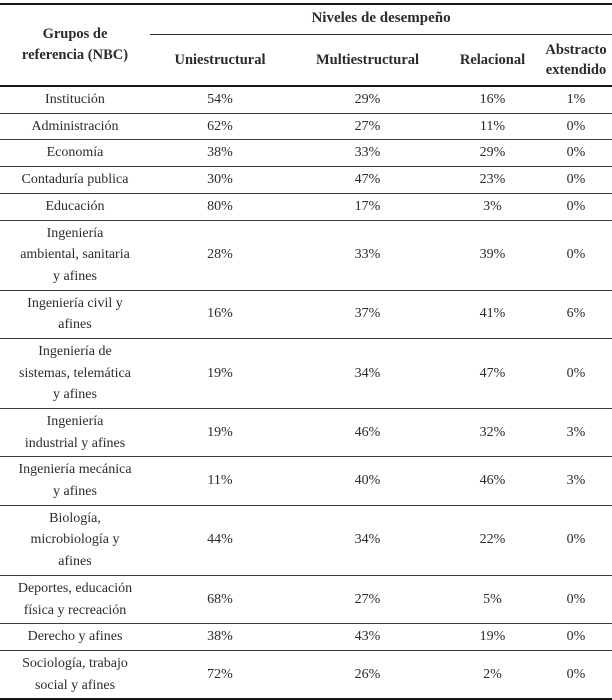 The width and height of the screenshot is (612, 700). I want to click on cell-value: 26%, so click(367, 674).